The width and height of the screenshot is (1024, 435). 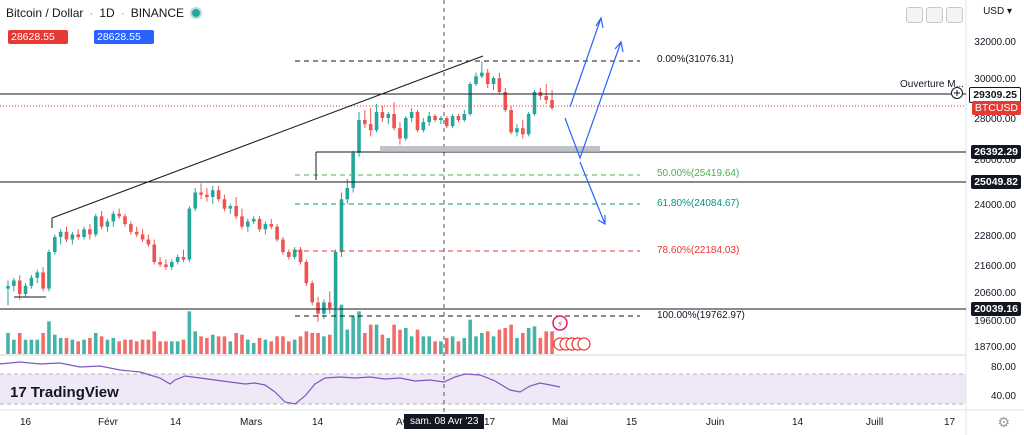 I want to click on support-zone-rect, so click(x=490, y=149).